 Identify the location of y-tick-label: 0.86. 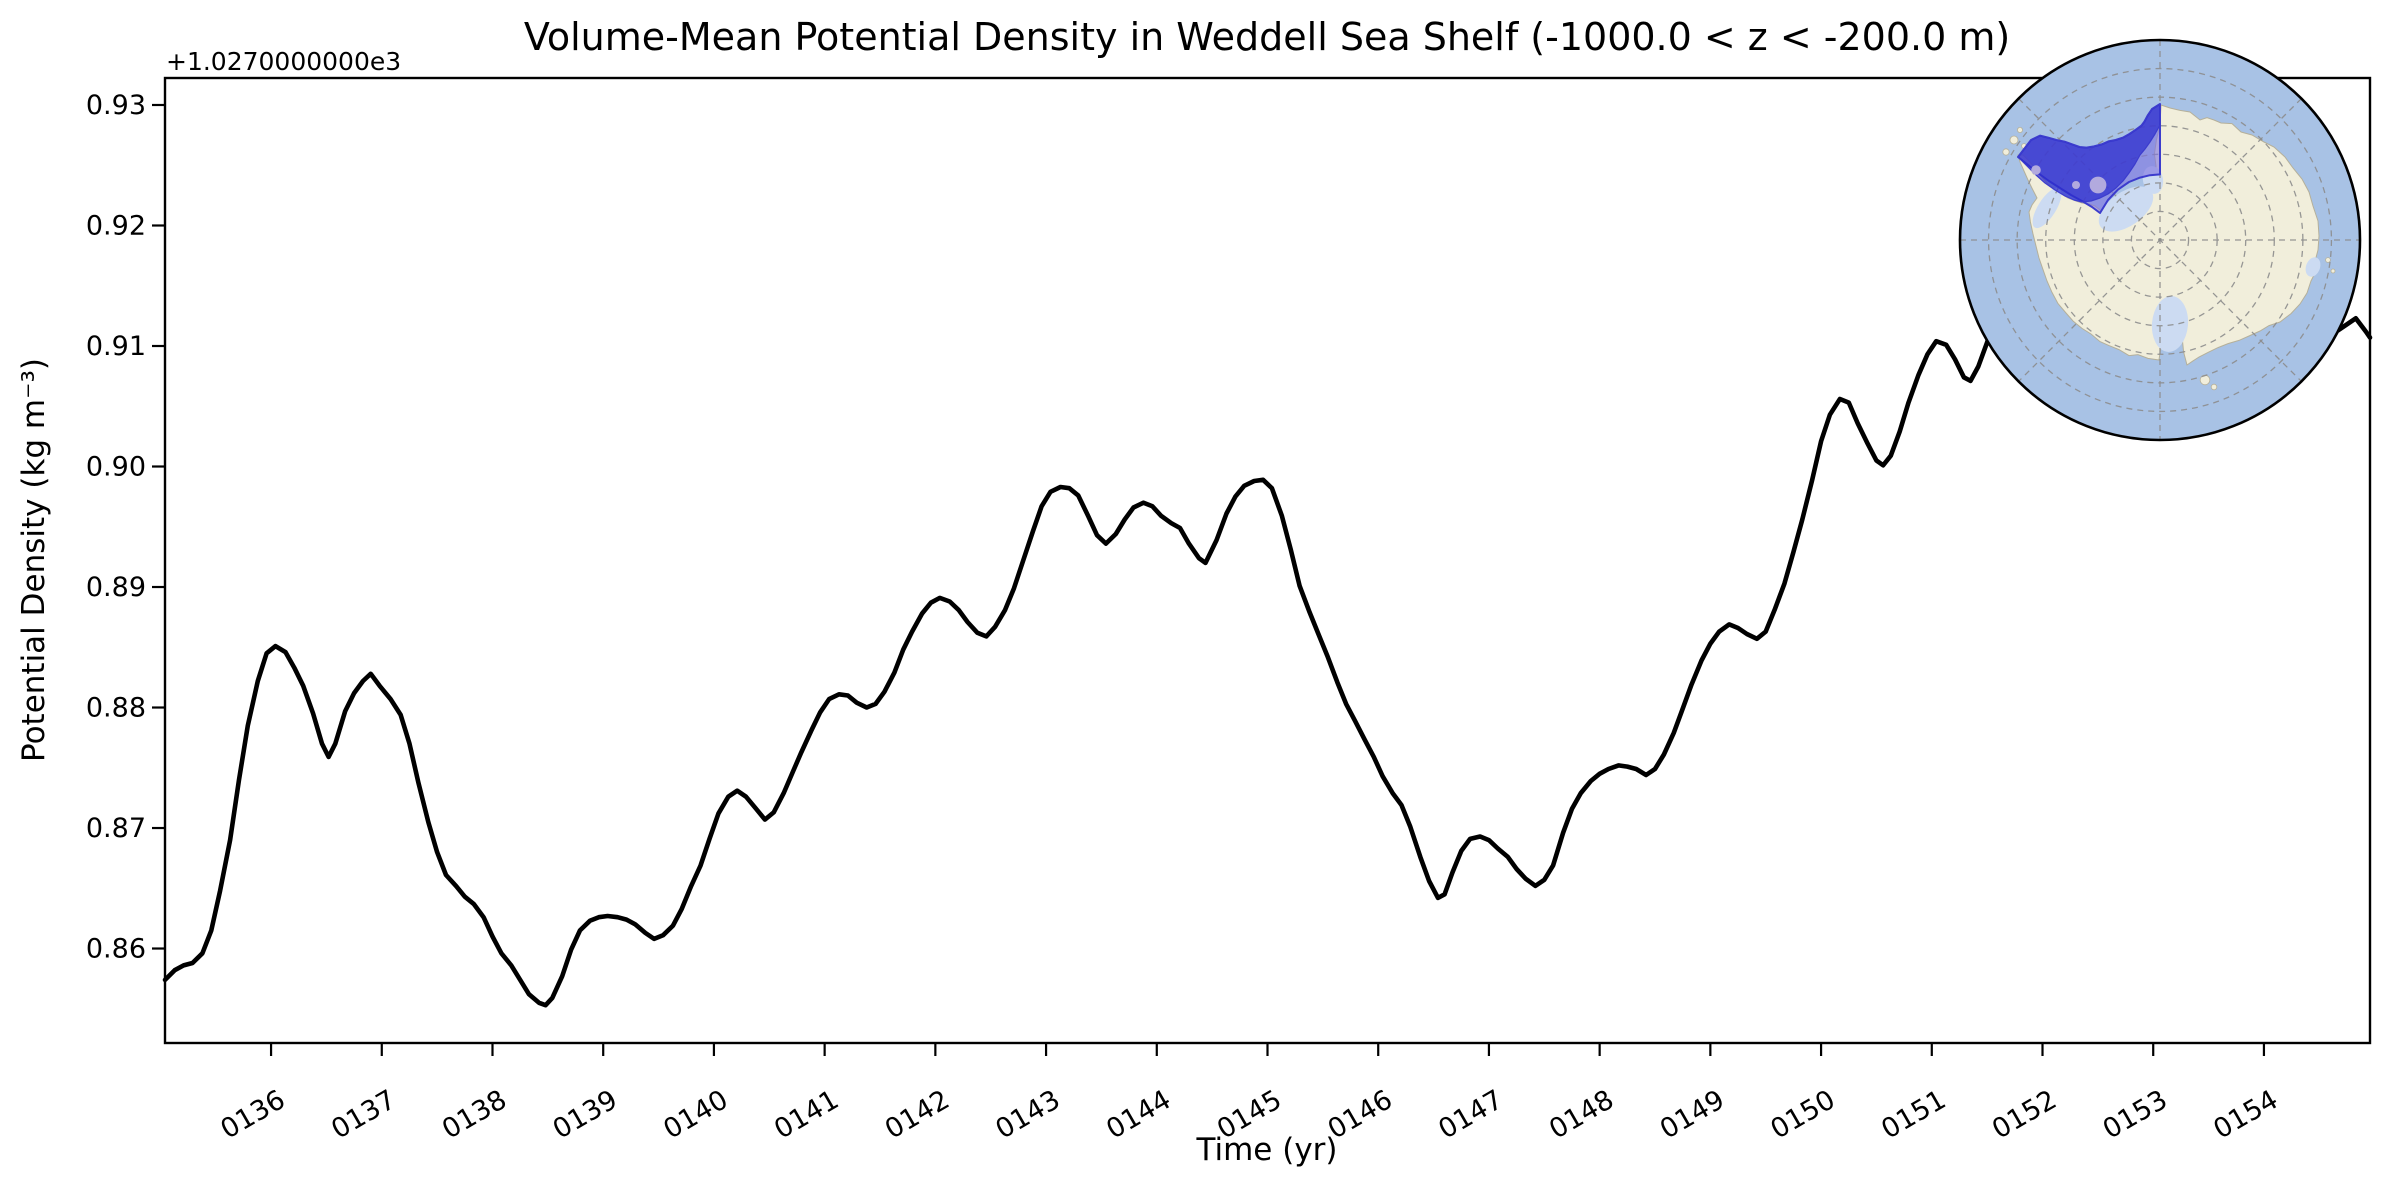
(116, 949).